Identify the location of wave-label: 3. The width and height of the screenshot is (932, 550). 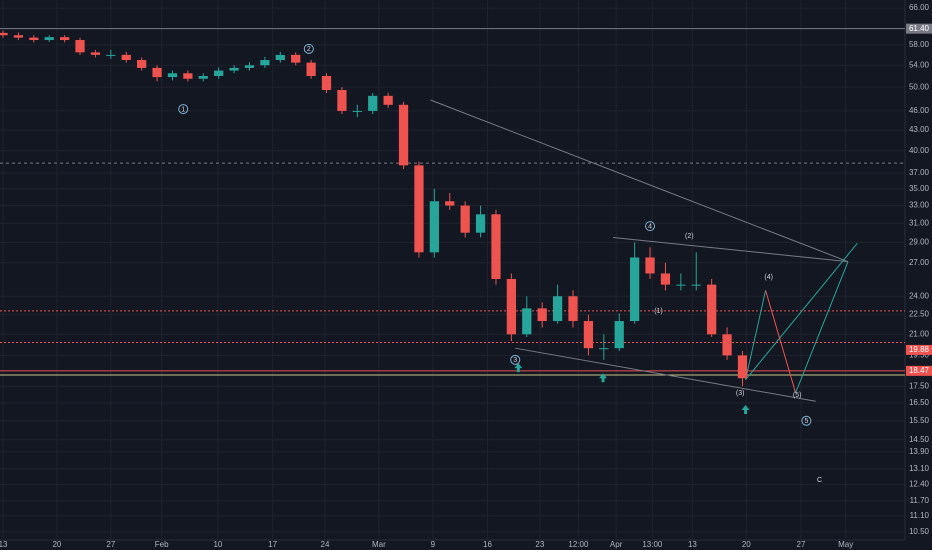
(515, 360).